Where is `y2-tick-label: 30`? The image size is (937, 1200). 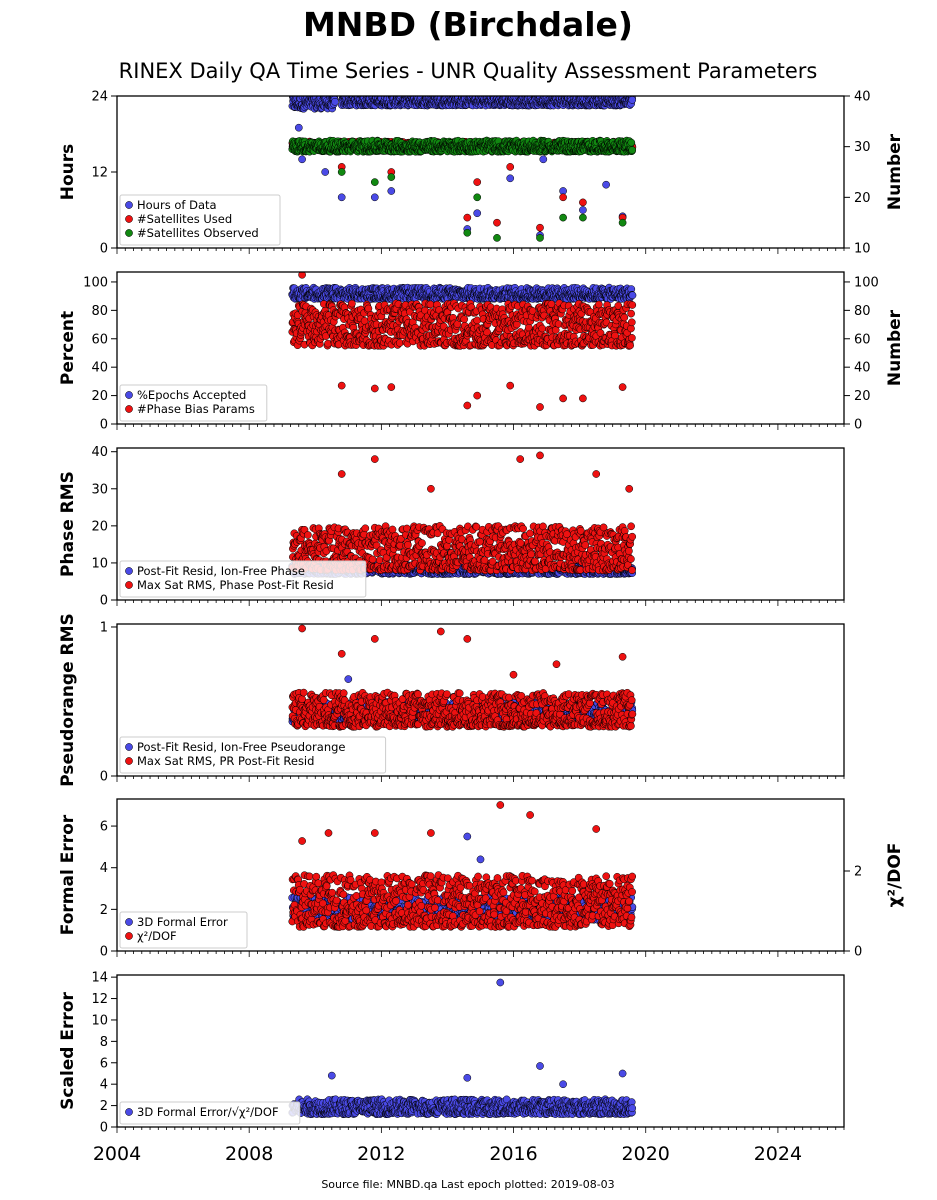 y2-tick-label: 30 is located at coordinates (862, 147).